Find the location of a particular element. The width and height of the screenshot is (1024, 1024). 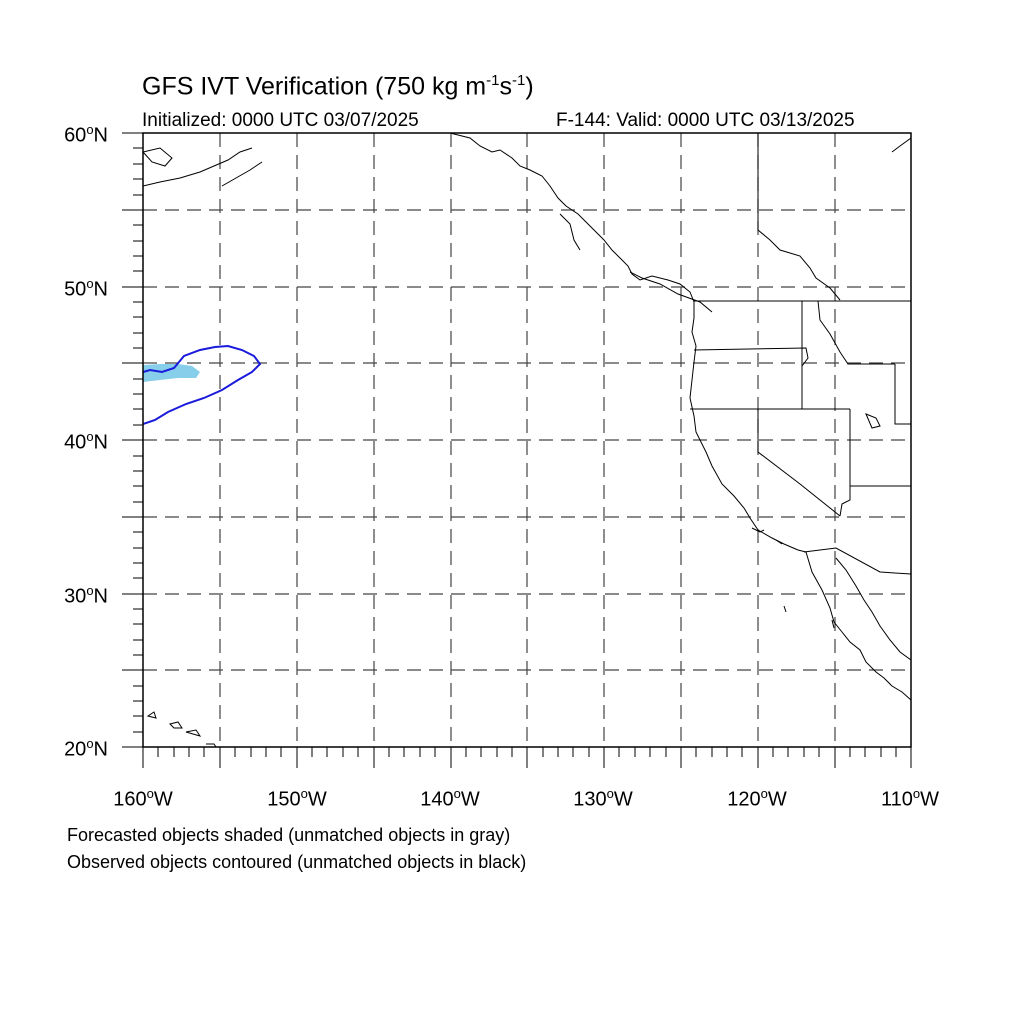

lon-label-120: 120oW is located at coordinates (757, 798).